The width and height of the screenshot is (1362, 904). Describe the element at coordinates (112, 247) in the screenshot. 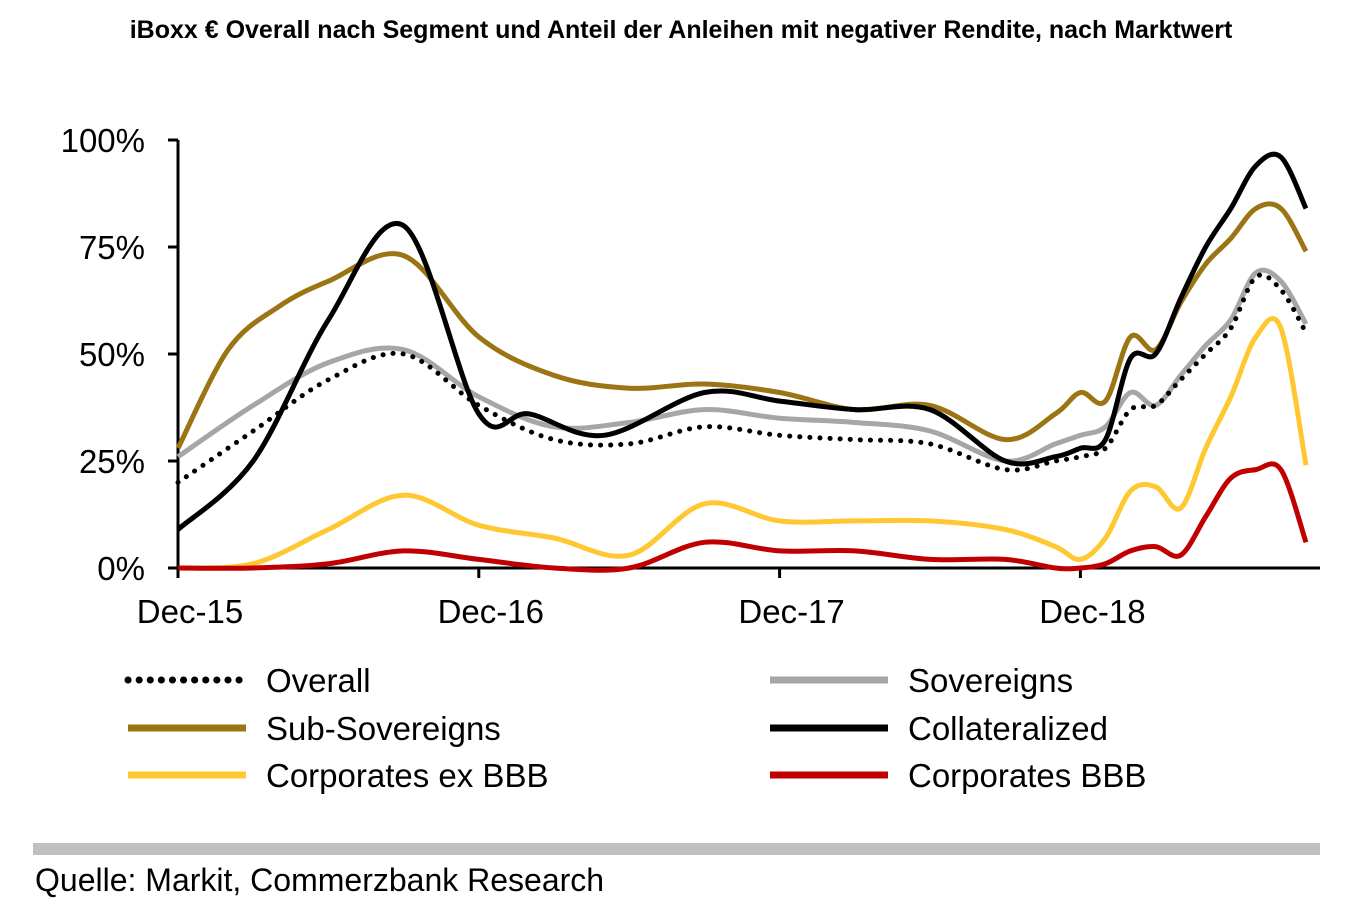

I see `y-tick-label: 75%` at that location.